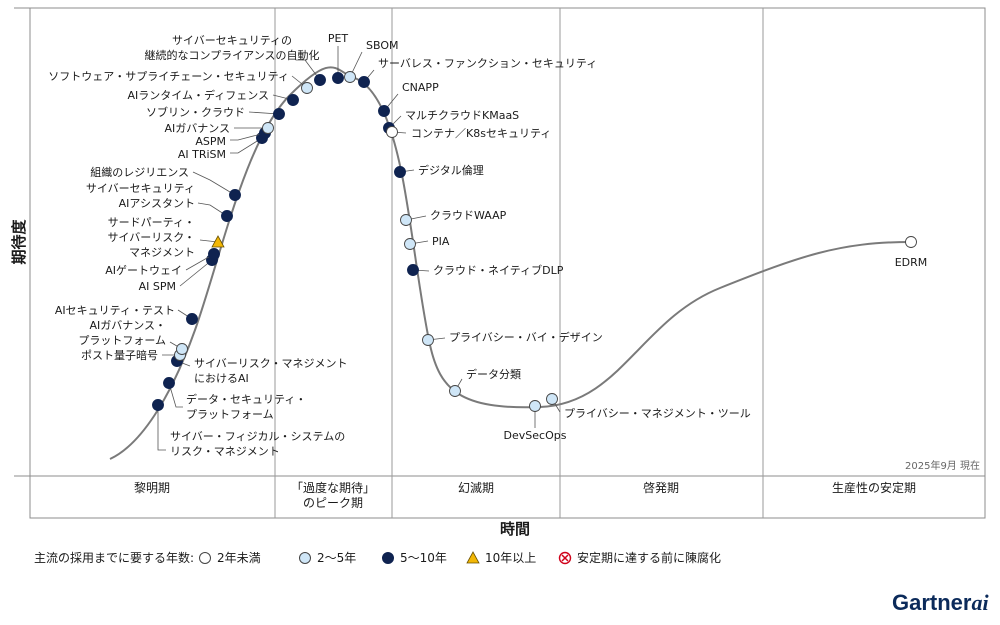 Image resolution: width=1000 pixels, height=625 pixels. I want to click on legend-label: 10年以上, so click(510, 558).